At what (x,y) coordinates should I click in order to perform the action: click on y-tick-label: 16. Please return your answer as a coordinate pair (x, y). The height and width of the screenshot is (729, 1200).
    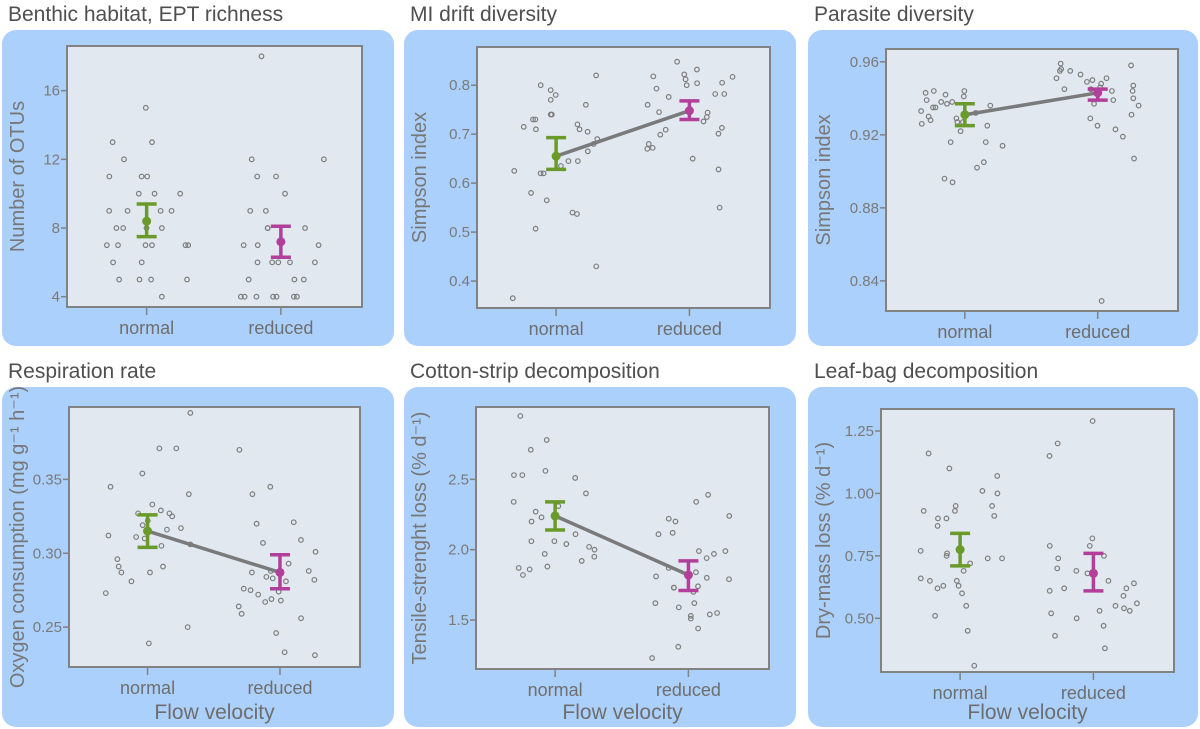
    Looking at the image, I should click on (51, 91).